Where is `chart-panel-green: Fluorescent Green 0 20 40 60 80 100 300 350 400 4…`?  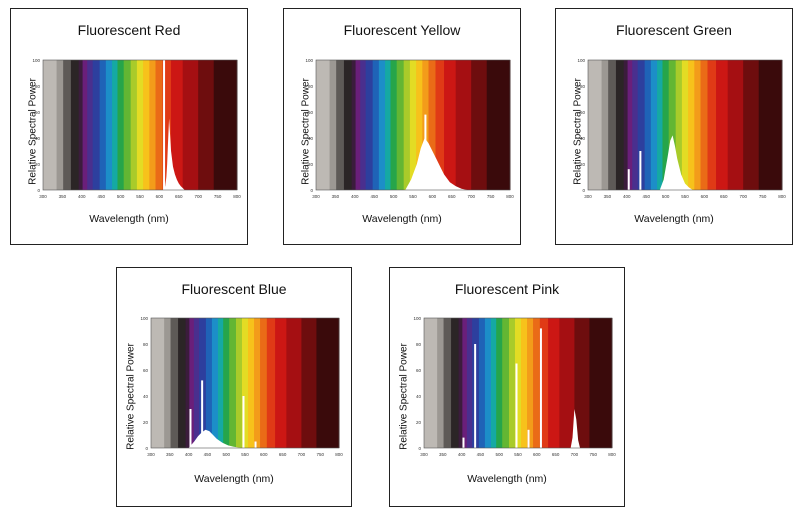 chart-panel-green: Fluorescent Green 0 20 40 60 80 100 300 350 400 4… is located at coordinates (674, 126).